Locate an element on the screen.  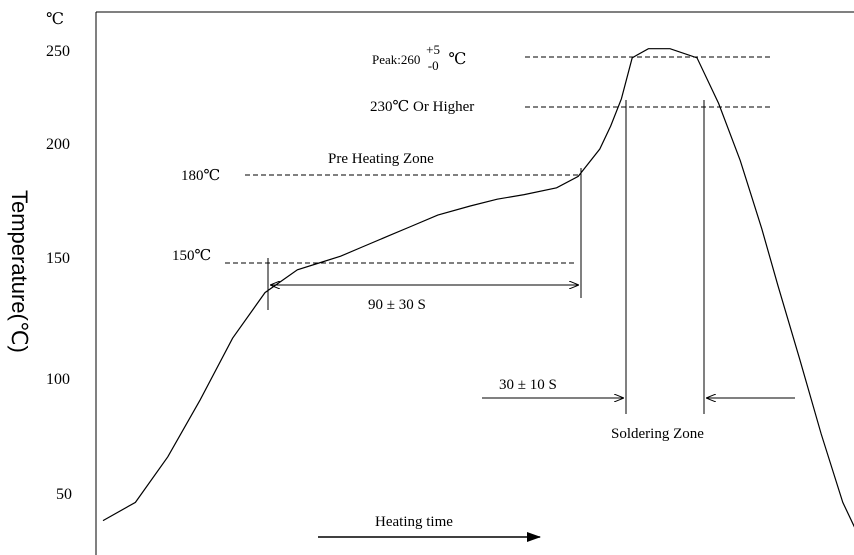
solder-zone-label: Soldering Zone is located at coordinates (657, 434).